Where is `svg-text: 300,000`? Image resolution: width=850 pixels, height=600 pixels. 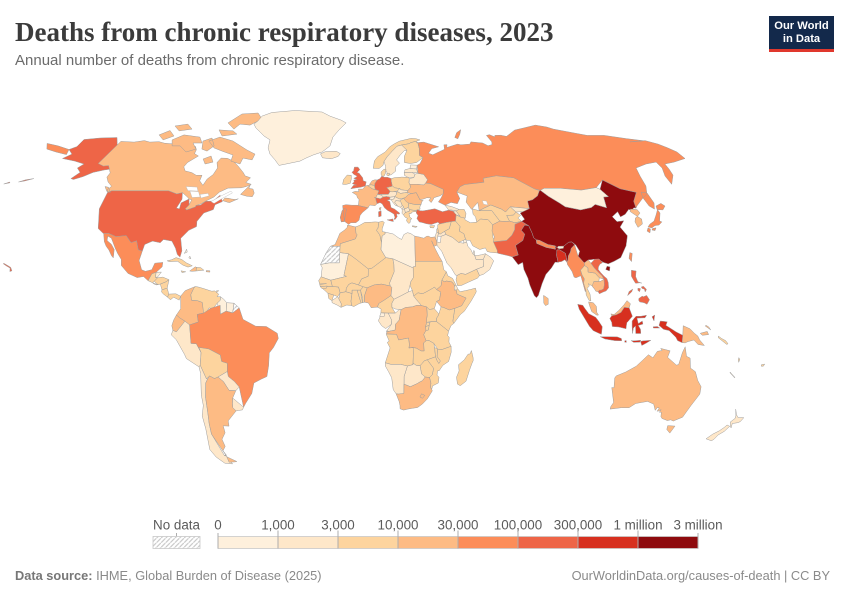
svg-text: 300,000 is located at coordinates (578, 525).